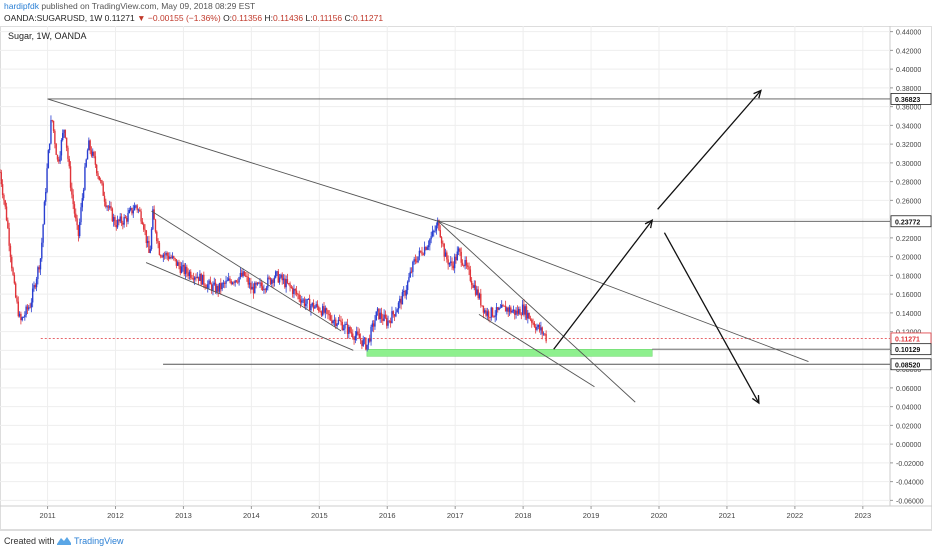  Describe the element at coordinates (908, 33) in the screenshot. I see `y-tick-label: 0.44000` at that location.